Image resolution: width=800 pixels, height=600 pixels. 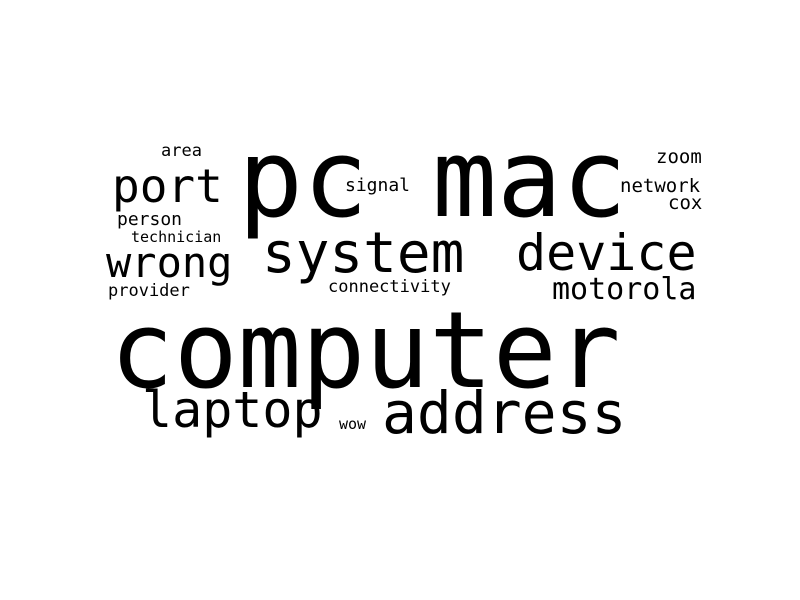 What do you see at coordinates (169, 262) in the screenshot?
I see `word-wrong: wrong` at bounding box center [169, 262].